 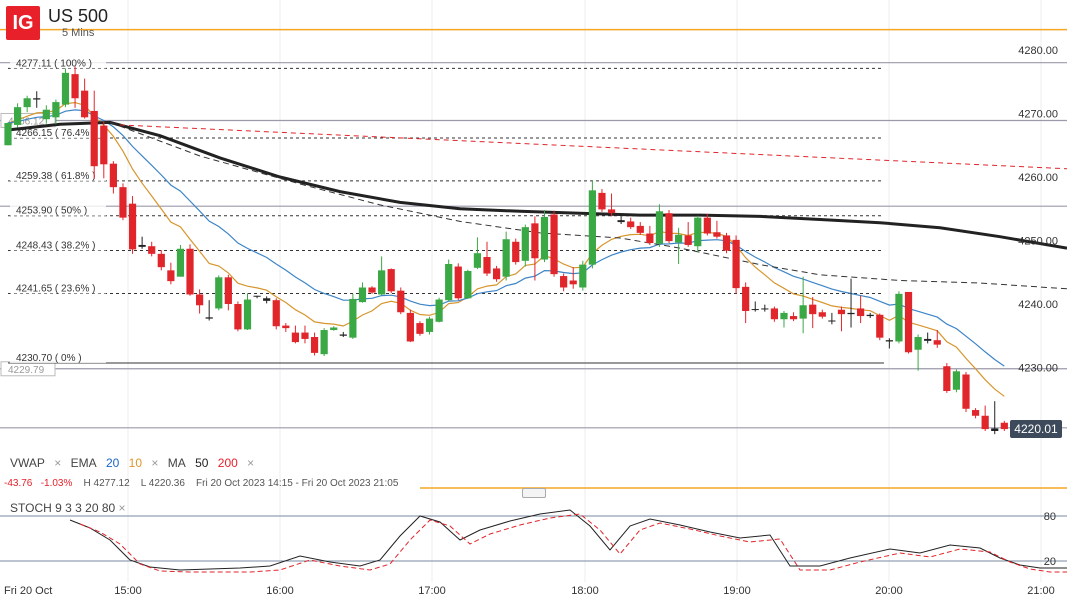 What do you see at coordinates (31, 508) in the screenshot?
I see `stoch-label: STOCH` at bounding box center [31, 508].